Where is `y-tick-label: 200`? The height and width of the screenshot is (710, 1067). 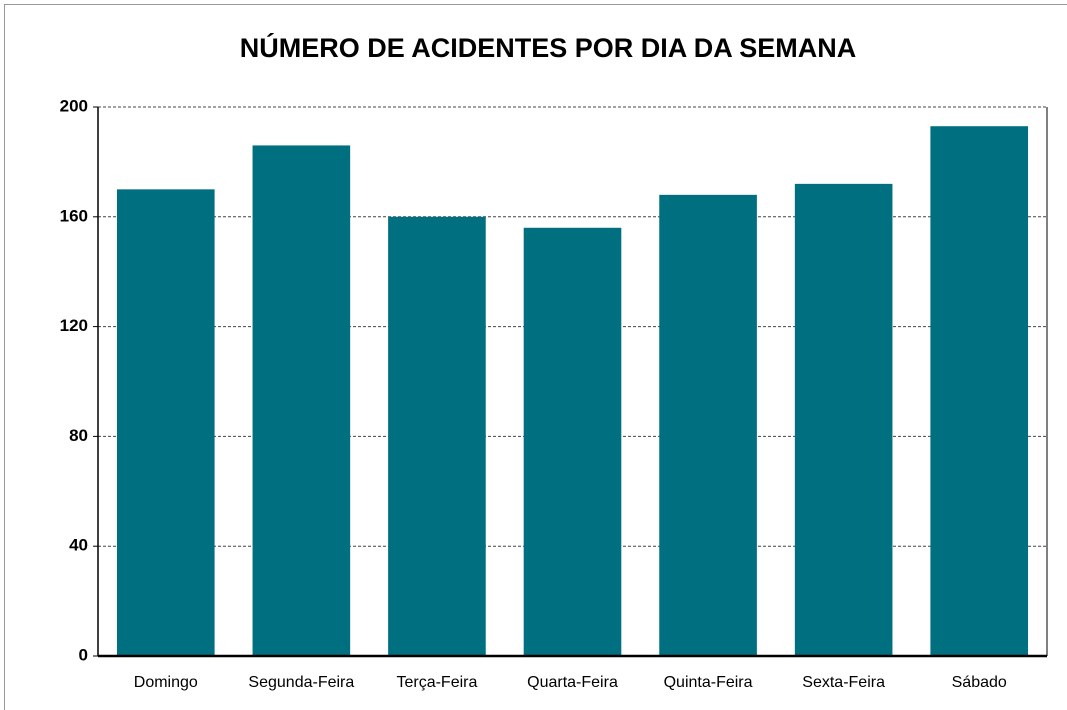
y-tick-label: 200 is located at coordinates (74, 105).